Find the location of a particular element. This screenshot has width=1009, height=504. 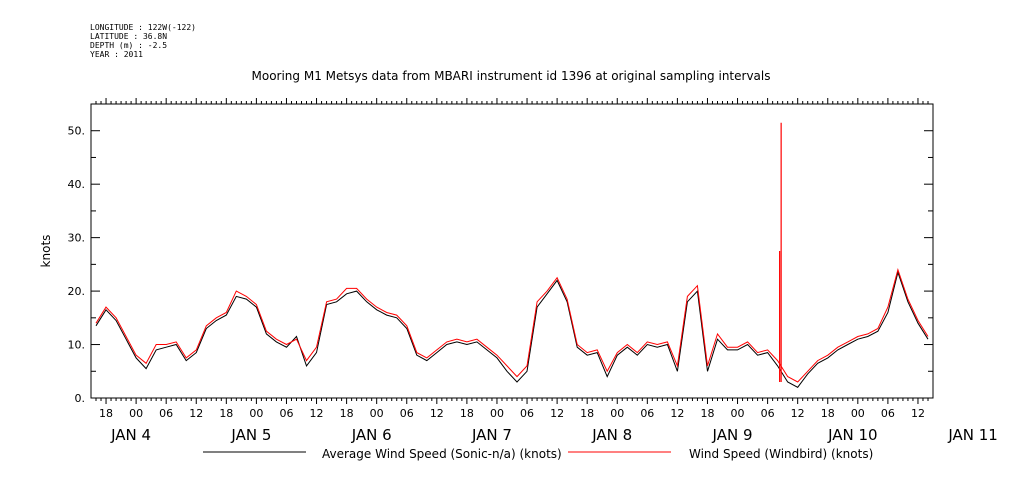

year-text: YEAR : 2011 is located at coordinates (116, 54).